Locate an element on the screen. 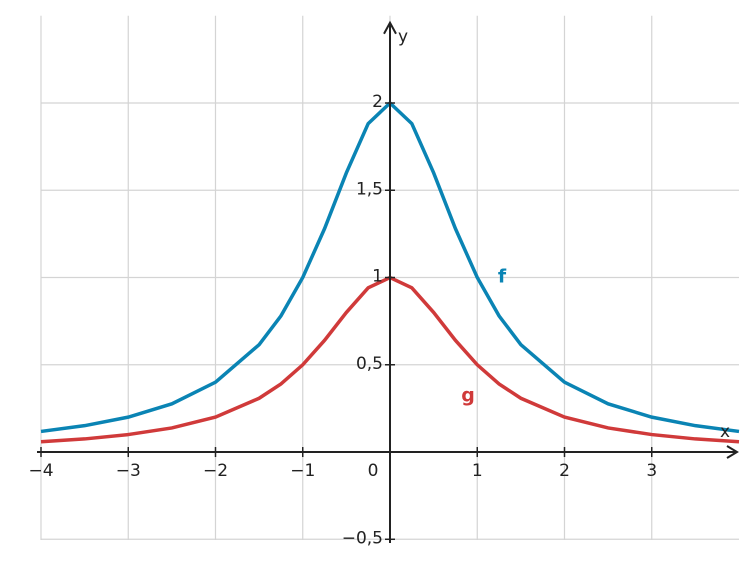  series-label: f is located at coordinates (502, 277).